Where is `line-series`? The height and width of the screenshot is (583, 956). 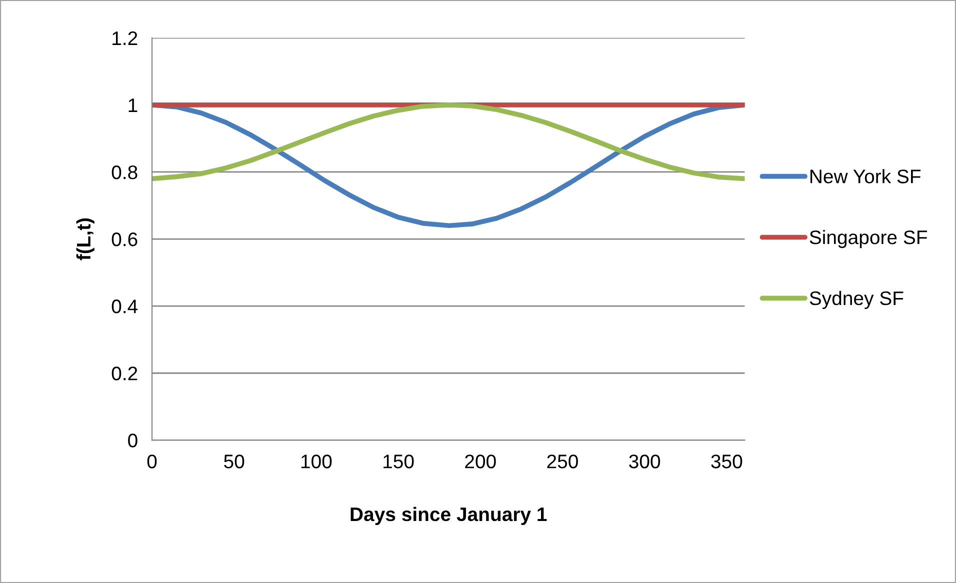
line-series is located at coordinates (448, 142).